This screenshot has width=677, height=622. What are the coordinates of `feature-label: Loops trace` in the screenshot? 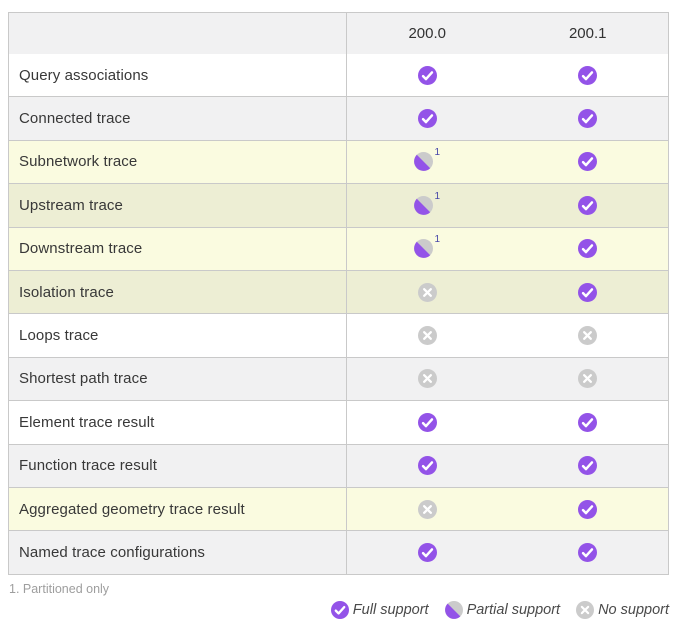 It's located at (178, 335).